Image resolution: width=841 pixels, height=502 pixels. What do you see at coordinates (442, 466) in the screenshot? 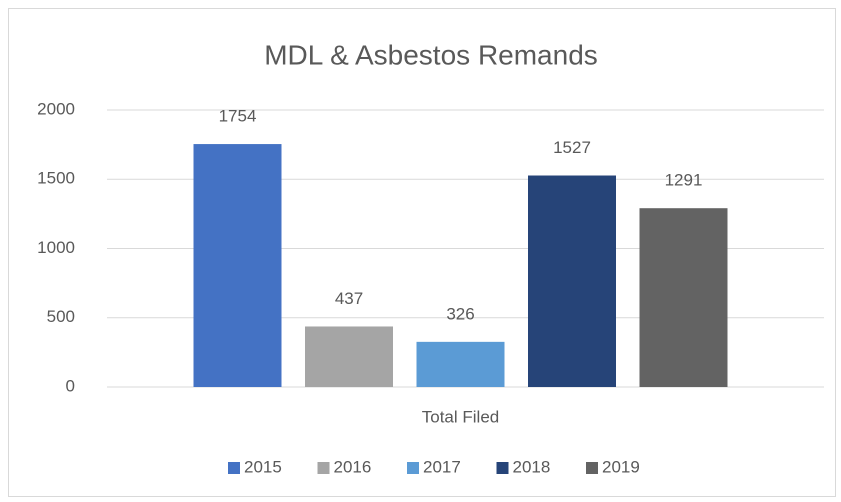
I see `legend-label: 2017` at bounding box center [442, 466].